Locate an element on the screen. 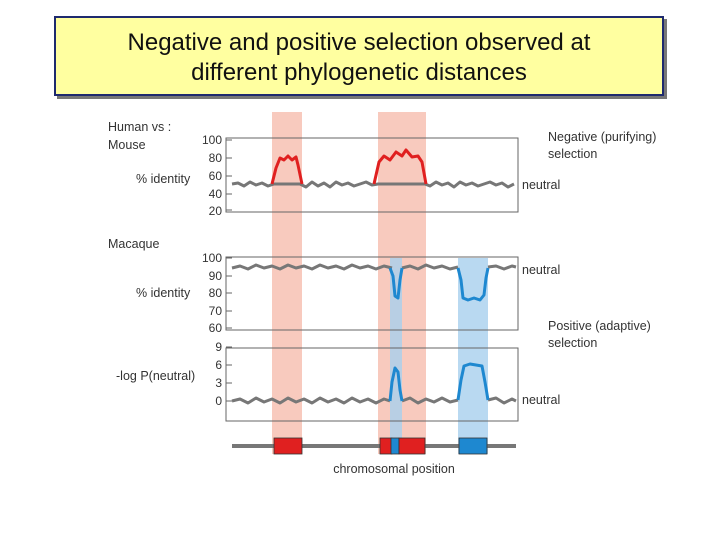 The image size is (720, 540). top-tick-40: 40 is located at coordinates (216, 194).